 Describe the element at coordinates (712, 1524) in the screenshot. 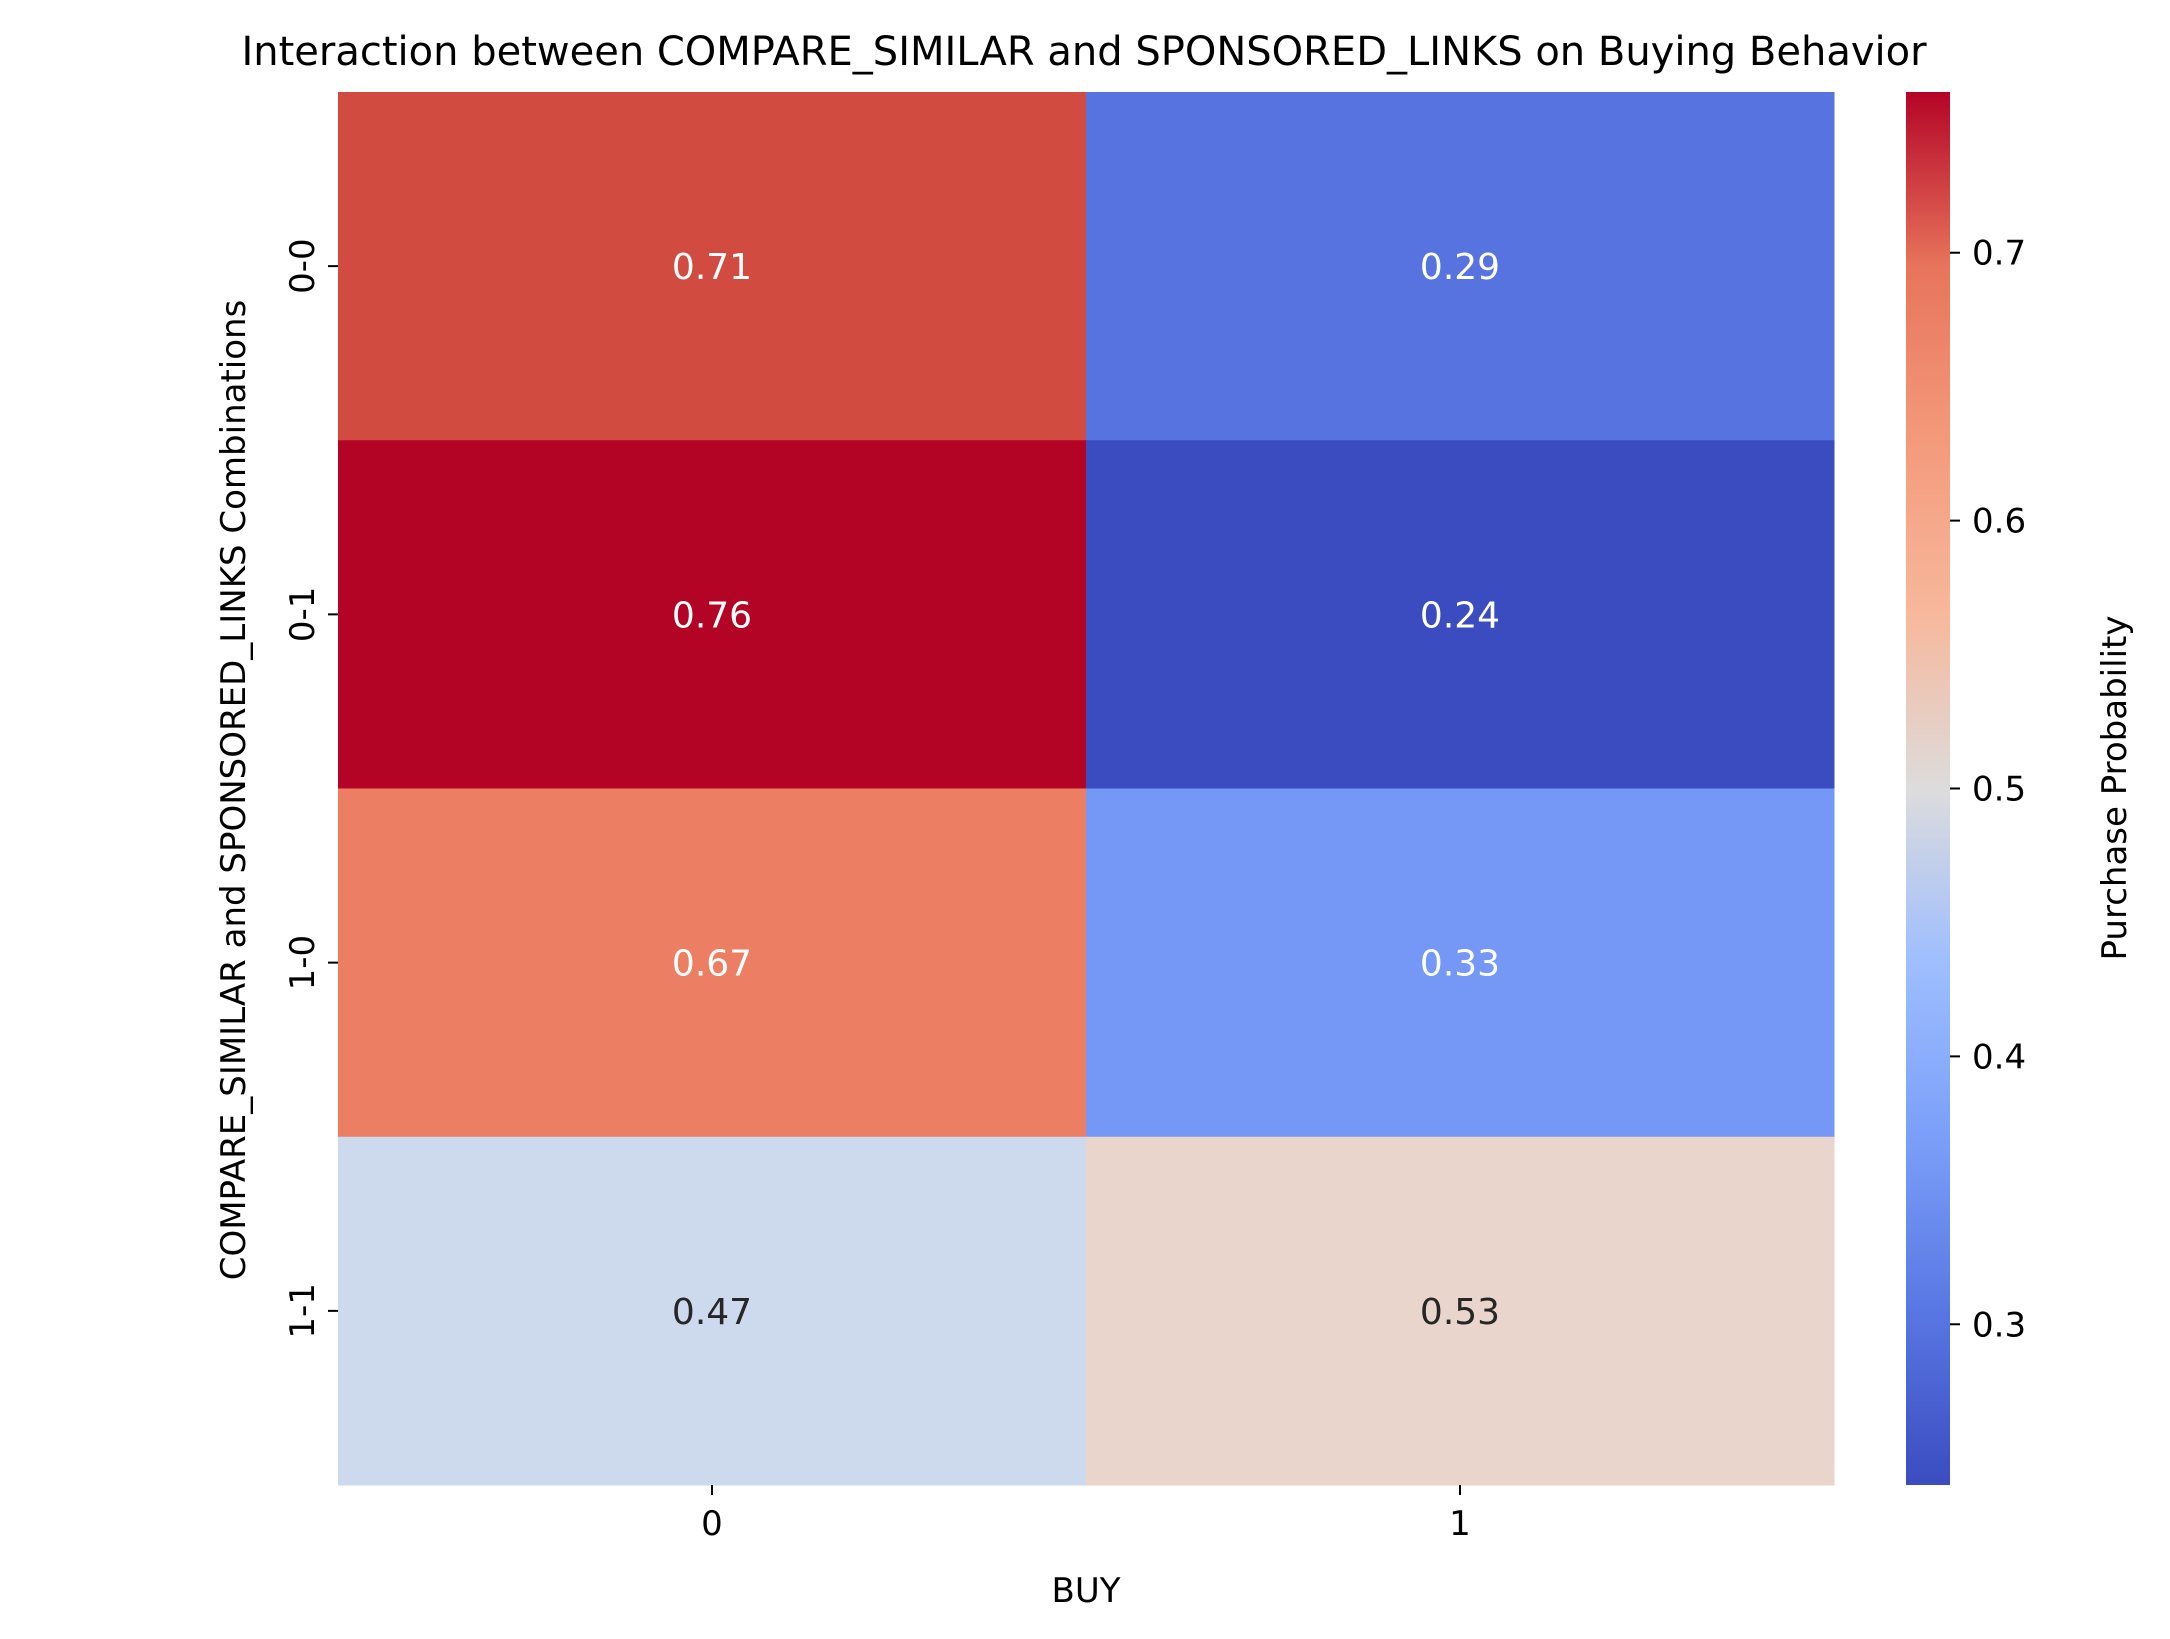

I see `x-tick-label: 0` at that location.